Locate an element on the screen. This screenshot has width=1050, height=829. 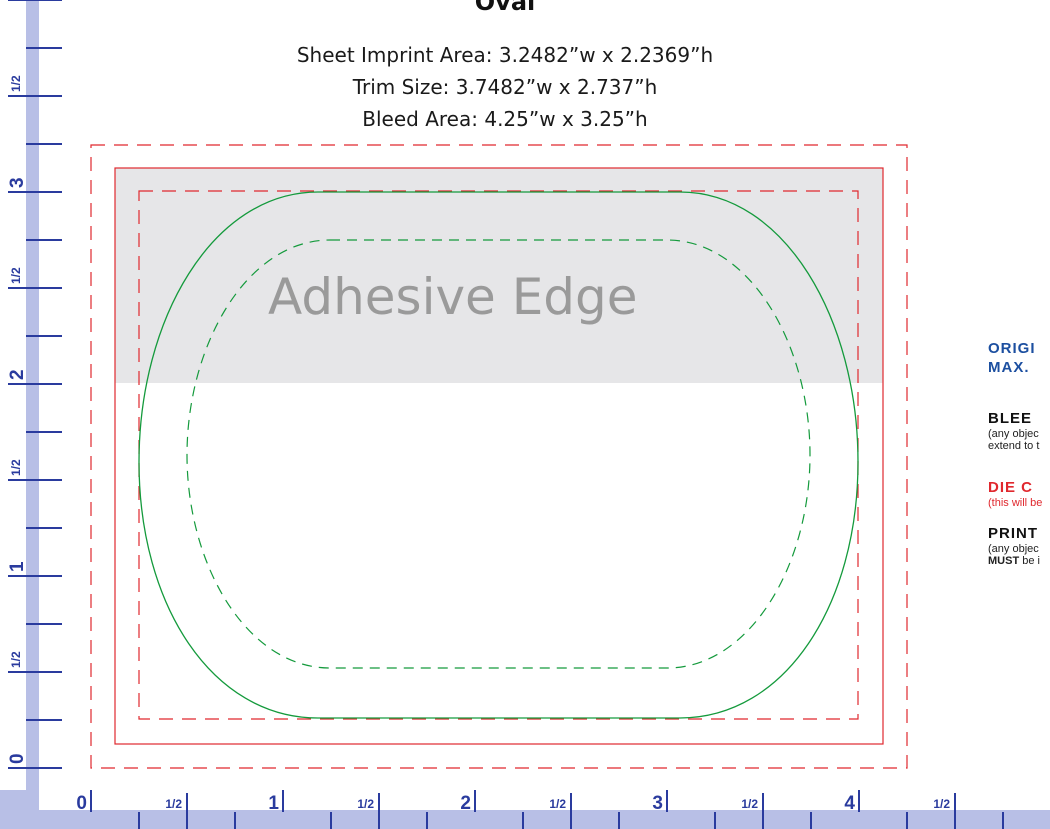
bottom-ruler-inch-label: 1 is located at coordinates (273, 803).